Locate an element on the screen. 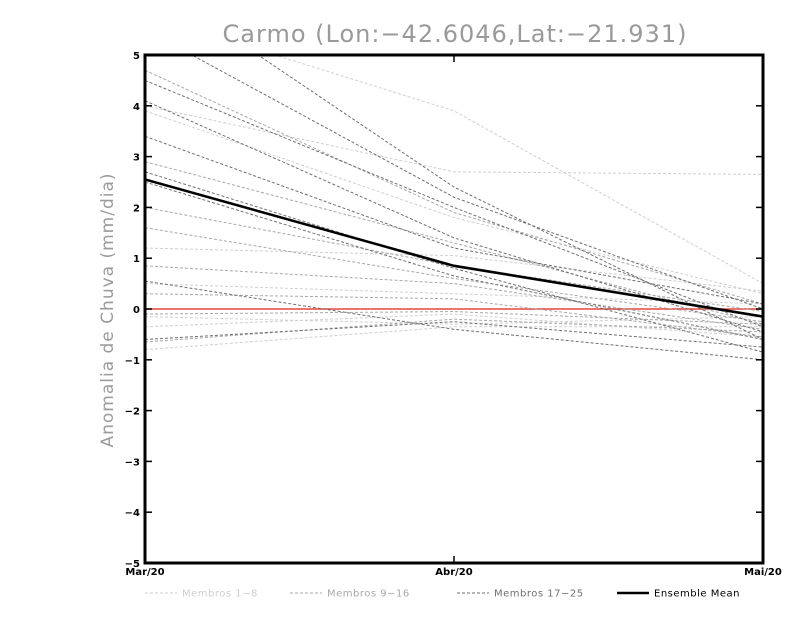  y-tick-label: −2 is located at coordinates (132, 412).